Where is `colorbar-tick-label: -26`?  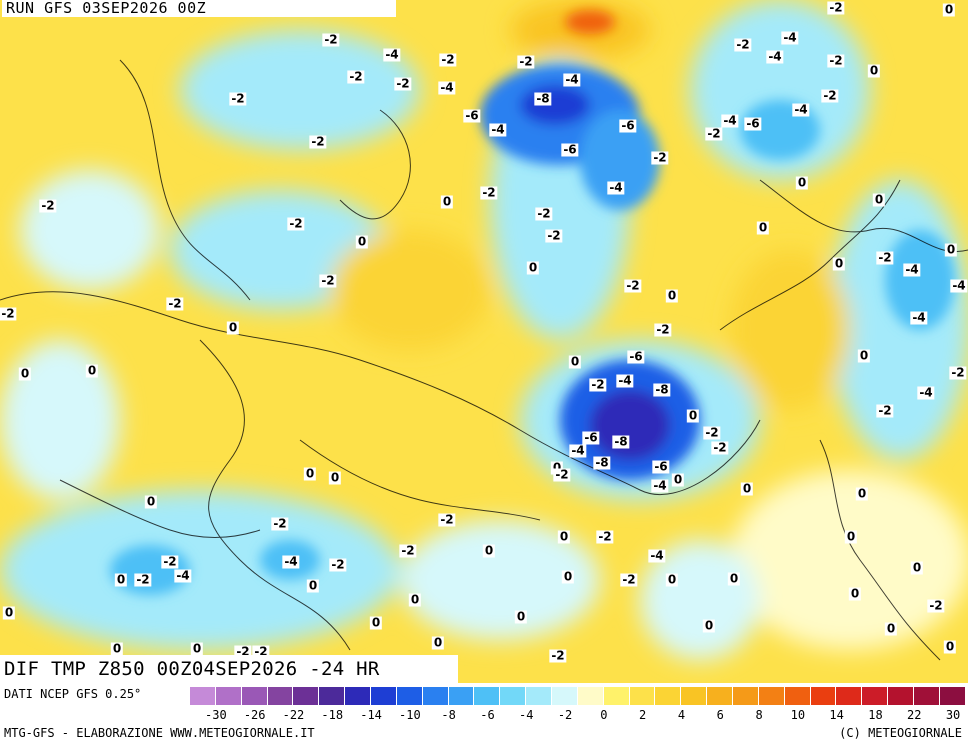
colorbar-tick-label: -26 is located at coordinates (254, 715).